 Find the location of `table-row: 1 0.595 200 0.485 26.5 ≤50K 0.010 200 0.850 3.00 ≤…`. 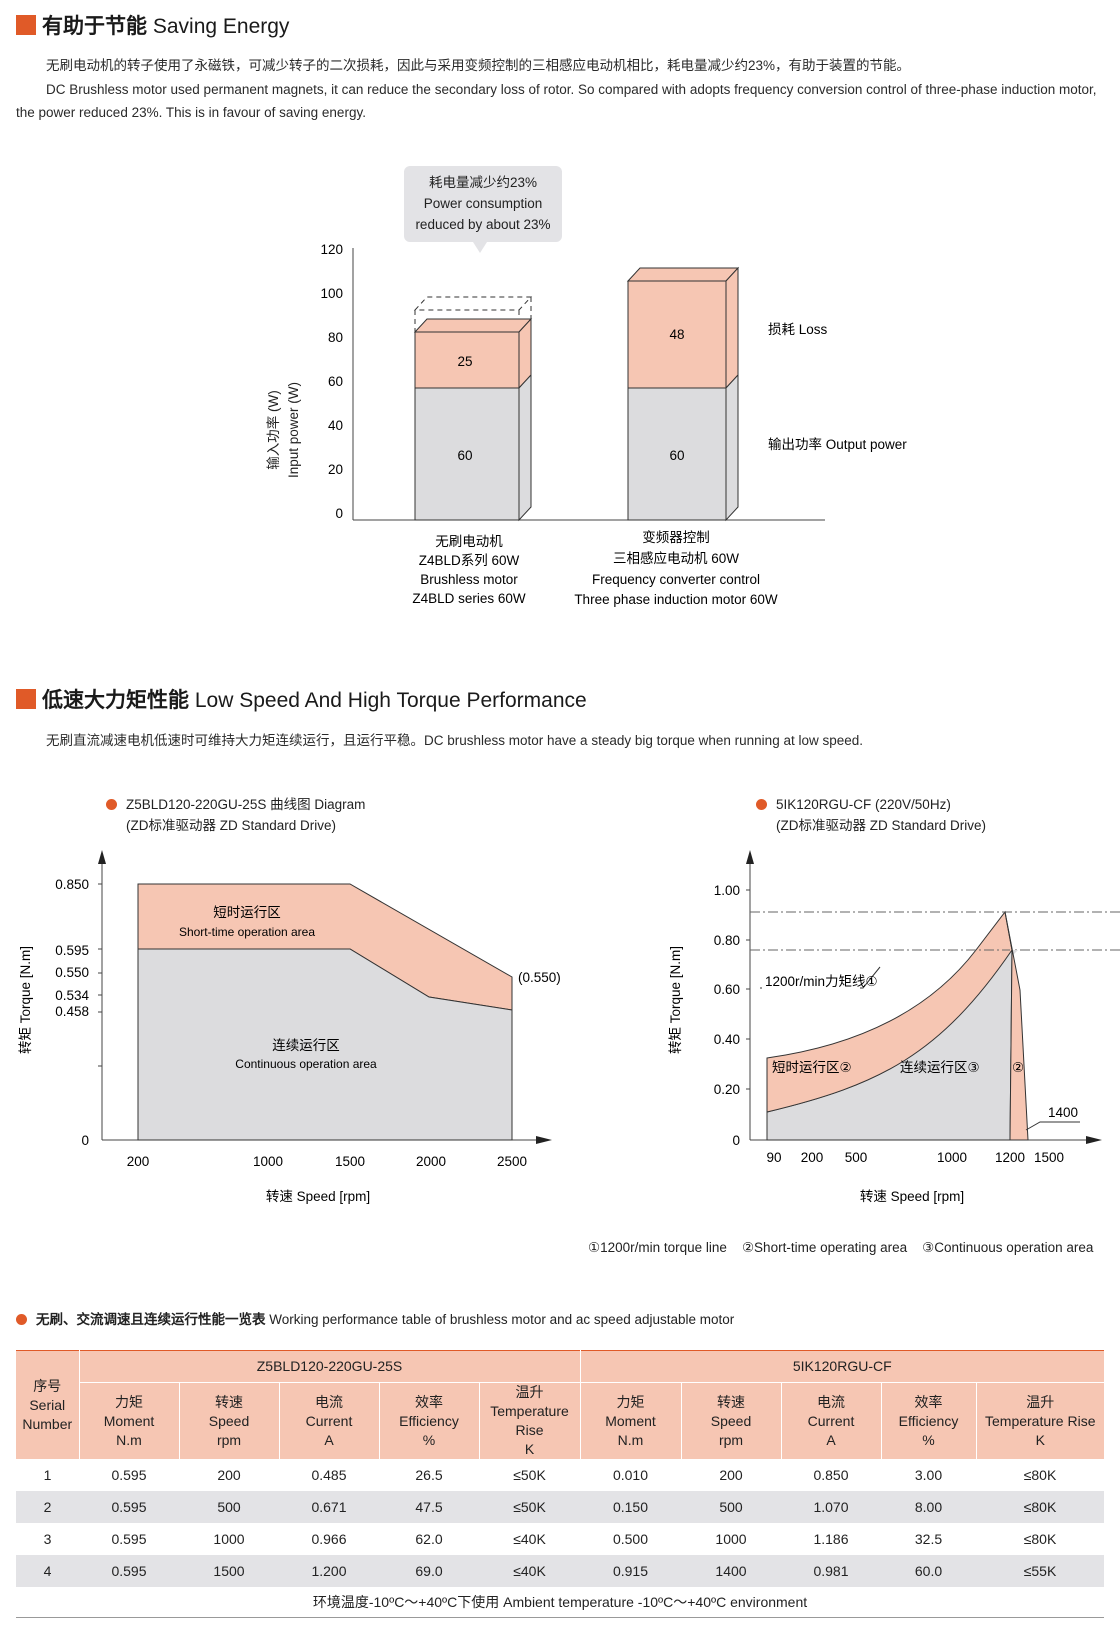

table-row: 1 0.595 200 0.485 26.5 ≤50K 0.010 200 0.850 3.00 ≤… is located at coordinates (560, 1475).